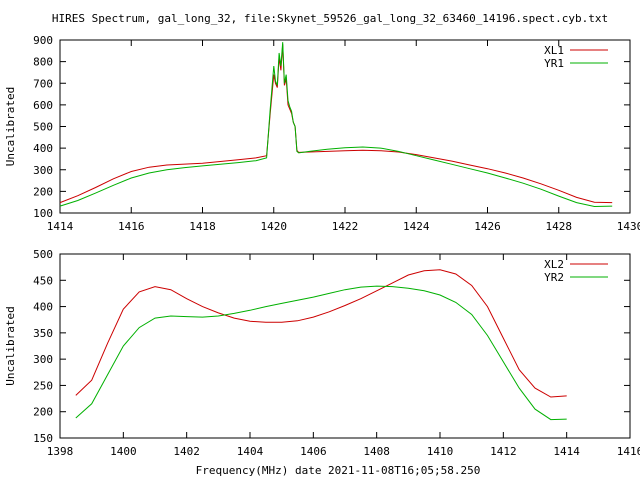  I want to click on x-tick-label: 1408, so click(376, 451).